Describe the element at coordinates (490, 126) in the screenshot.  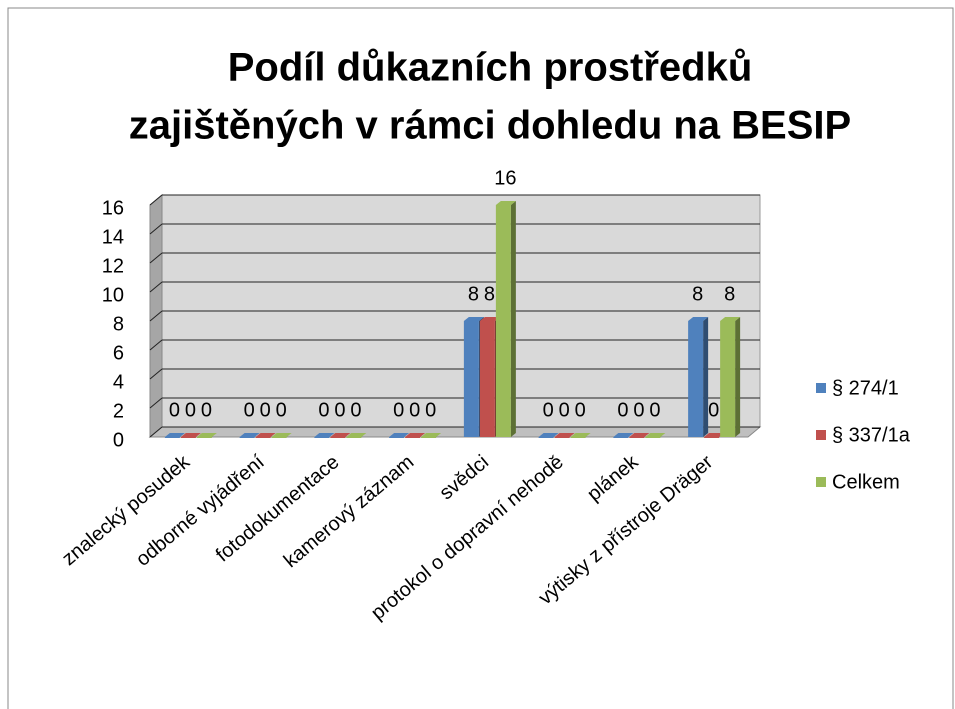
I see `chart-title: zajištěných v rámci dohledu na BESIP` at that location.